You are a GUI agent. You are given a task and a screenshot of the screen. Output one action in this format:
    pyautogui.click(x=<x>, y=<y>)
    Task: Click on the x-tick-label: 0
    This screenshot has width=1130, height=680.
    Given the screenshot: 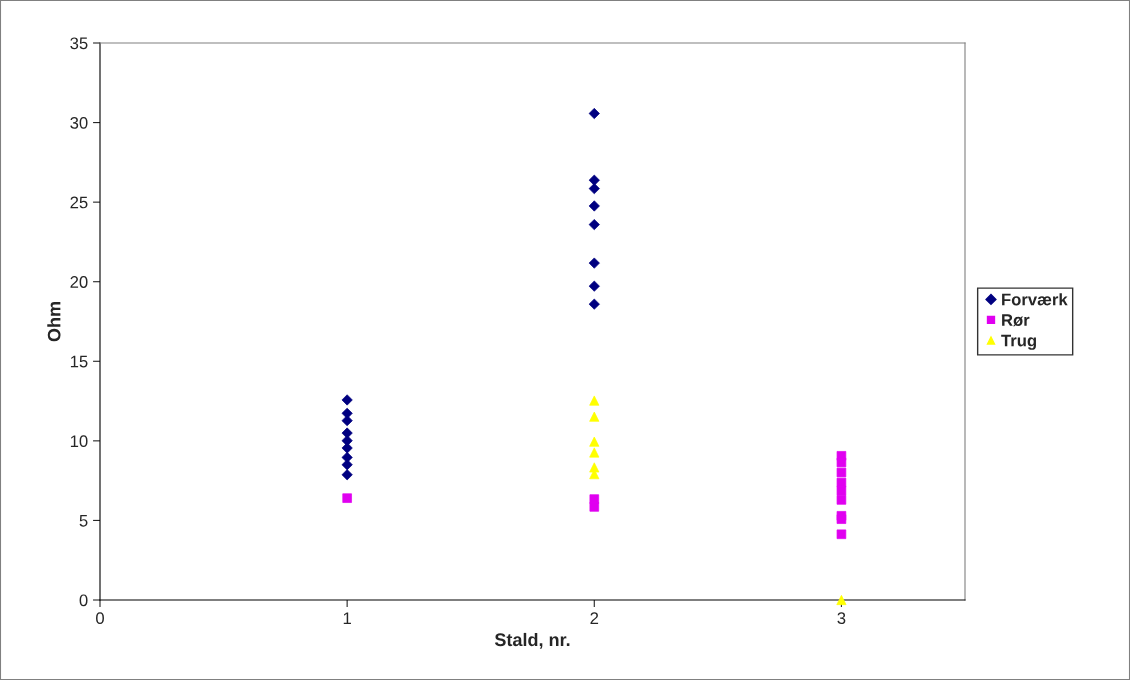 What is the action you would take?
    pyautogui.click(x=100, y=618)
    